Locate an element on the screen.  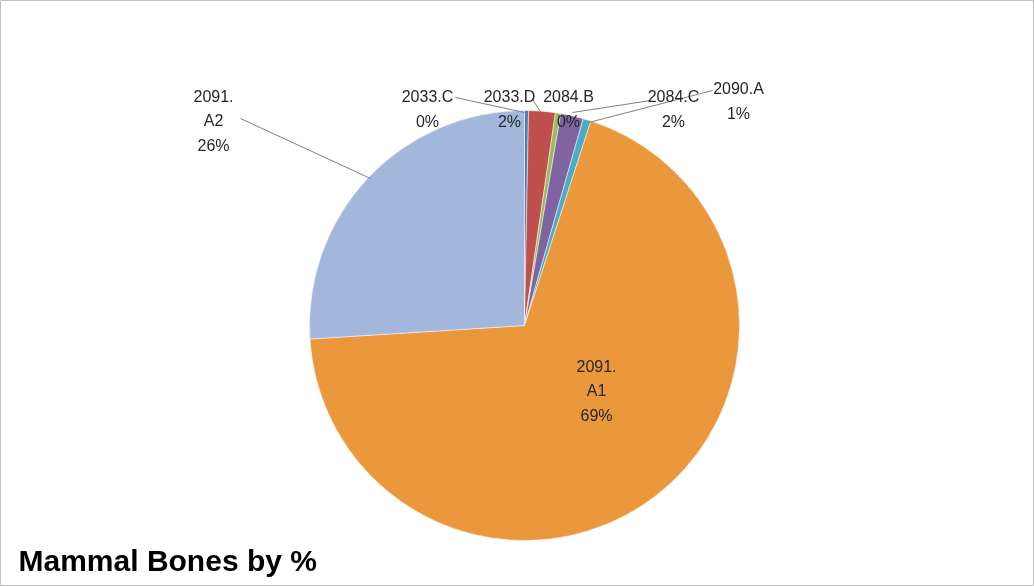
data-label: 0% is located at coordinates (427, 121).